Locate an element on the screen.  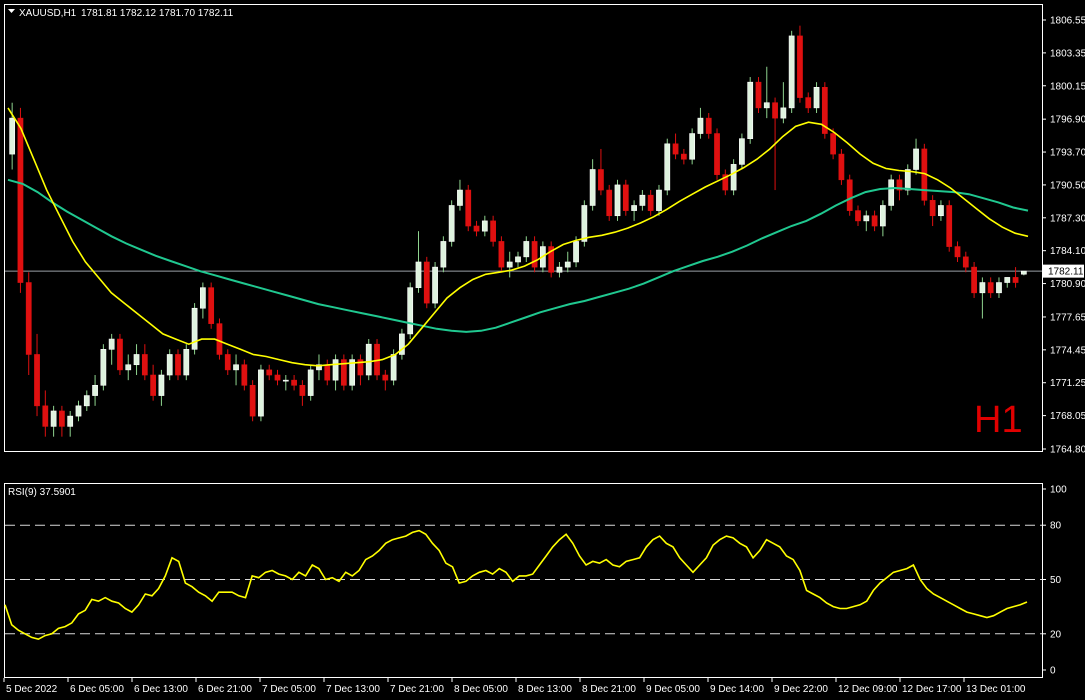
triangle-down-icon is located at coordinates (11, 11).